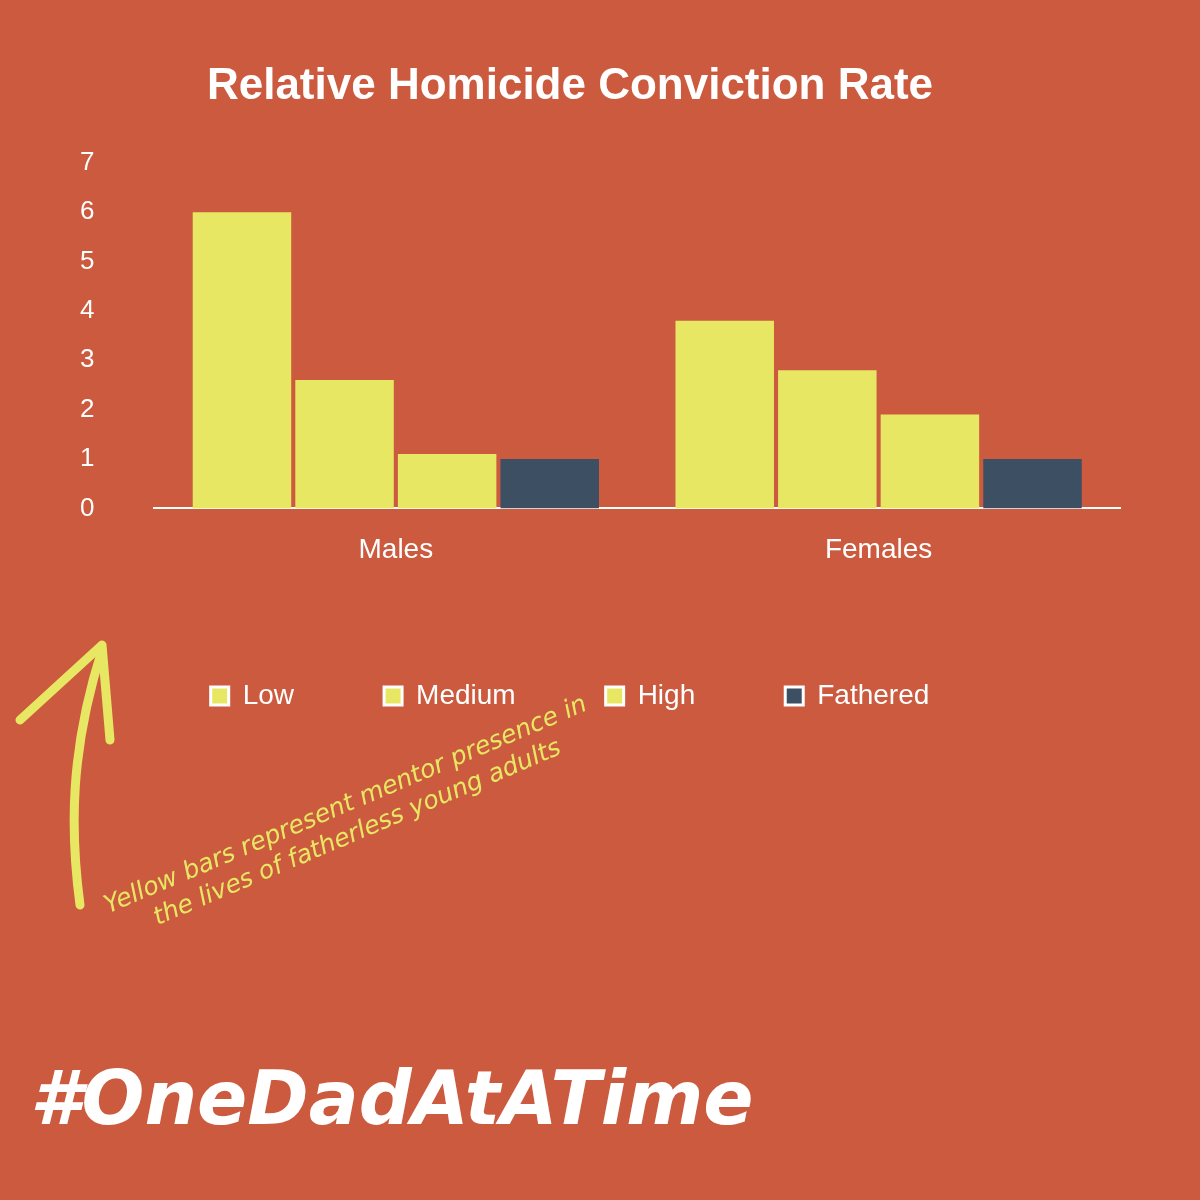  Describe the element at coordinates (87, 160) in the screenshot. I see `y-tick-label: 7` at that location.